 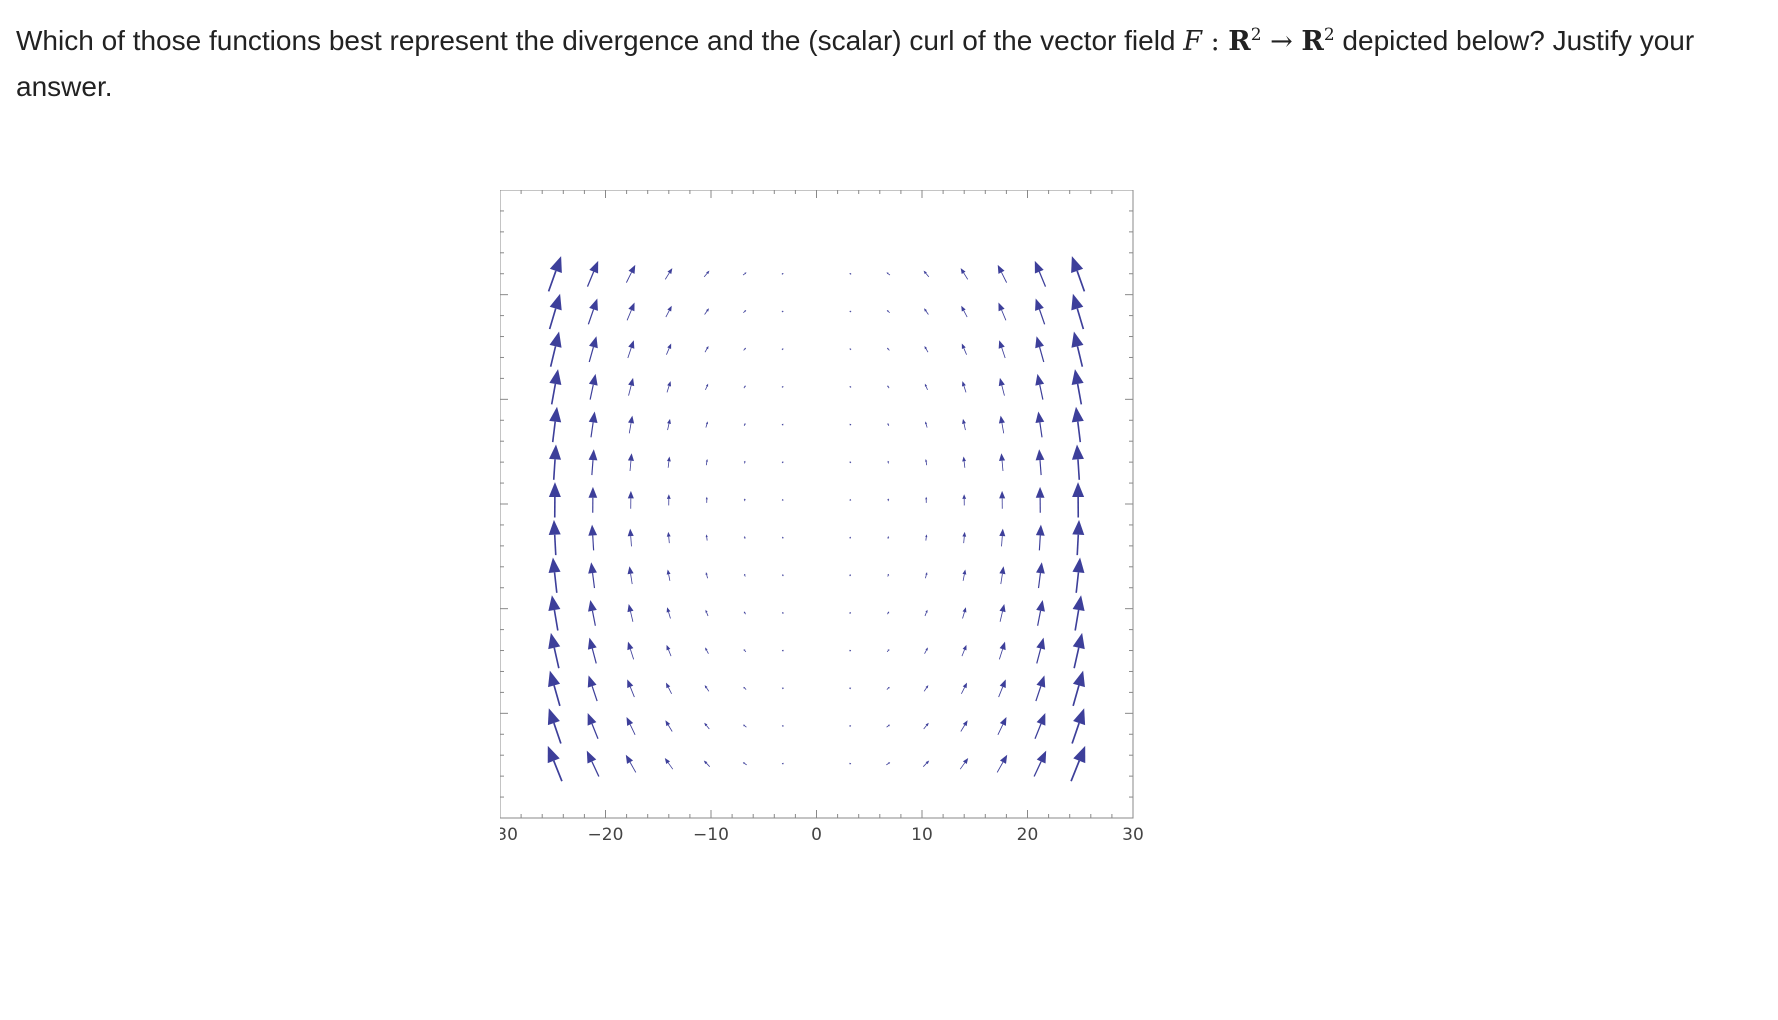 I want to click on x-tick-label: −20, so click(x=606, y=835).